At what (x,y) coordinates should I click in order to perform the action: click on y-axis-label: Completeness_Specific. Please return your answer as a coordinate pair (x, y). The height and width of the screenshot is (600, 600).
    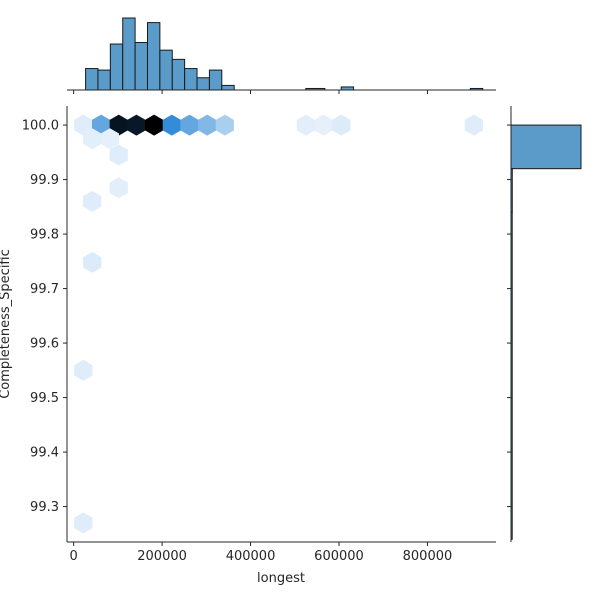
    Looking at the image, I should click on (6, 324).